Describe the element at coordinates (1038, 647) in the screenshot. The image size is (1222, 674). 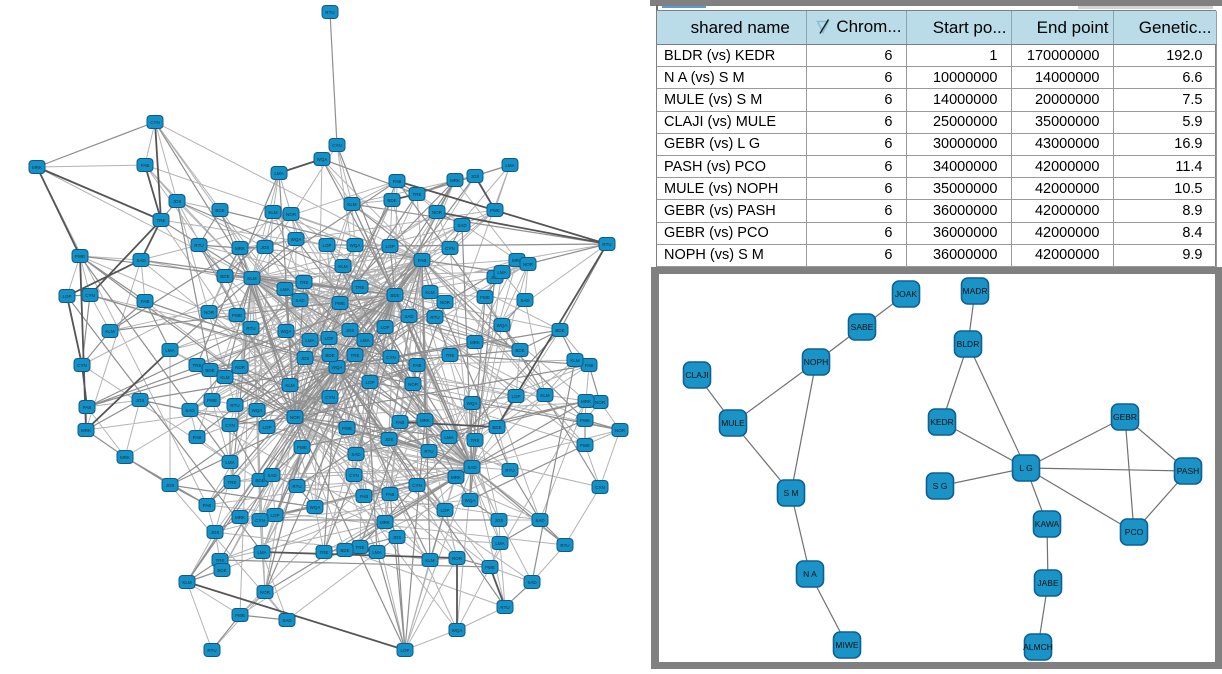
I see `svg-text: ALMCH` at that location.